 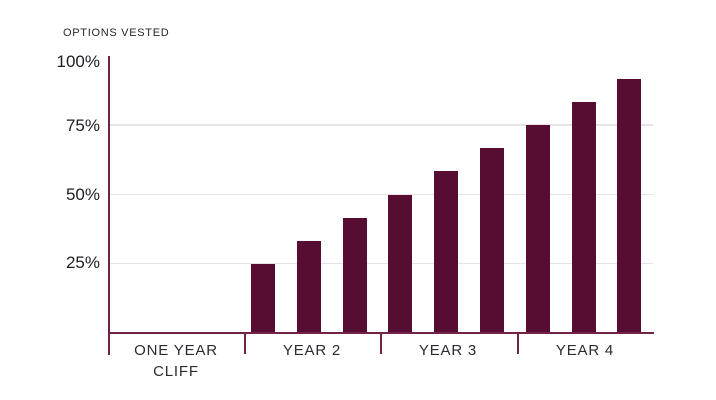 What do you see at coordinates (116, 33) in the screenshot?
I see `chart-title: OPTIONS VESTED` at bounding box center [116, 33].